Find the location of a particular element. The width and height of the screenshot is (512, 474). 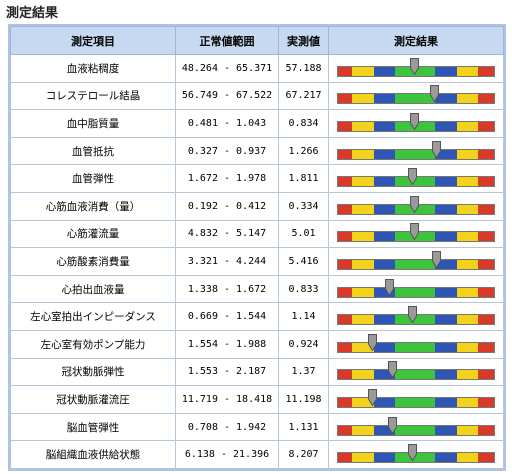

value-cell: 57.188 is located at coordinates (303, 68).